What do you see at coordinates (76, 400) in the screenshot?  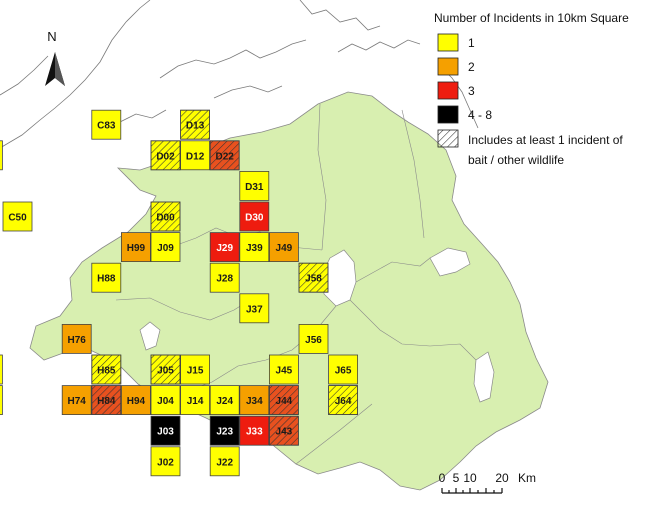 I see `square-h74: H74` at bounding box center [76, 400].